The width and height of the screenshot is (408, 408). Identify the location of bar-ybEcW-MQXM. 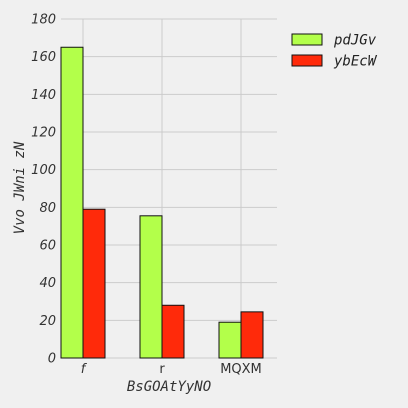
(252, 335).